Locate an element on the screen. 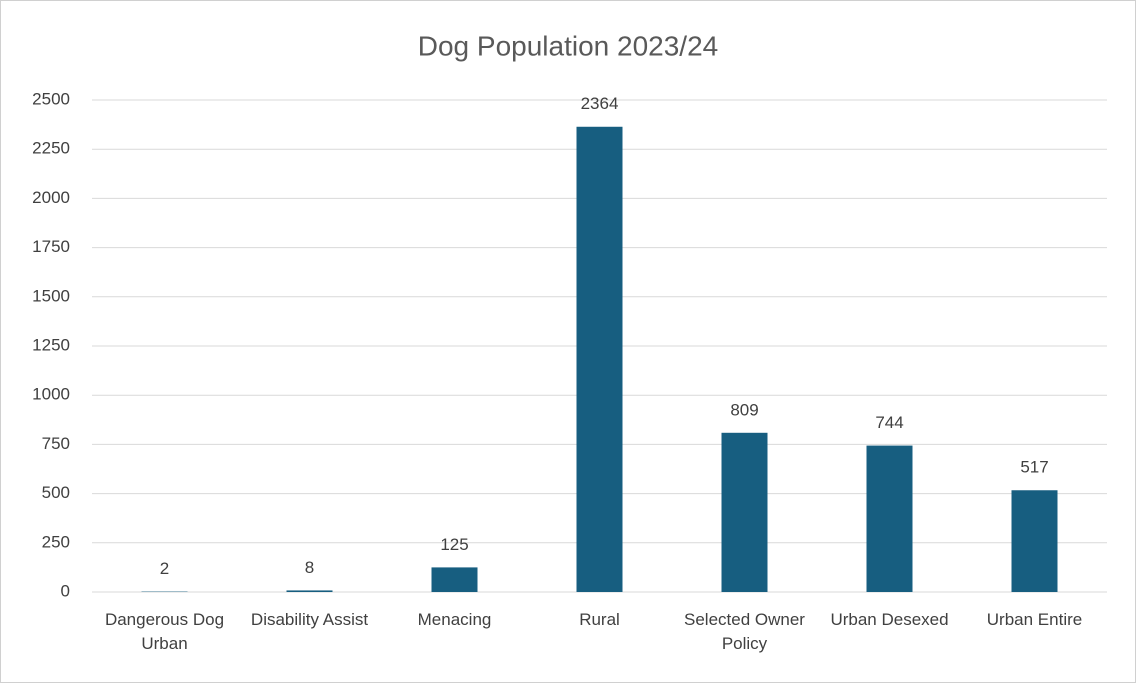  x-tick-label: Menacing is located at coordinates (454, 619).